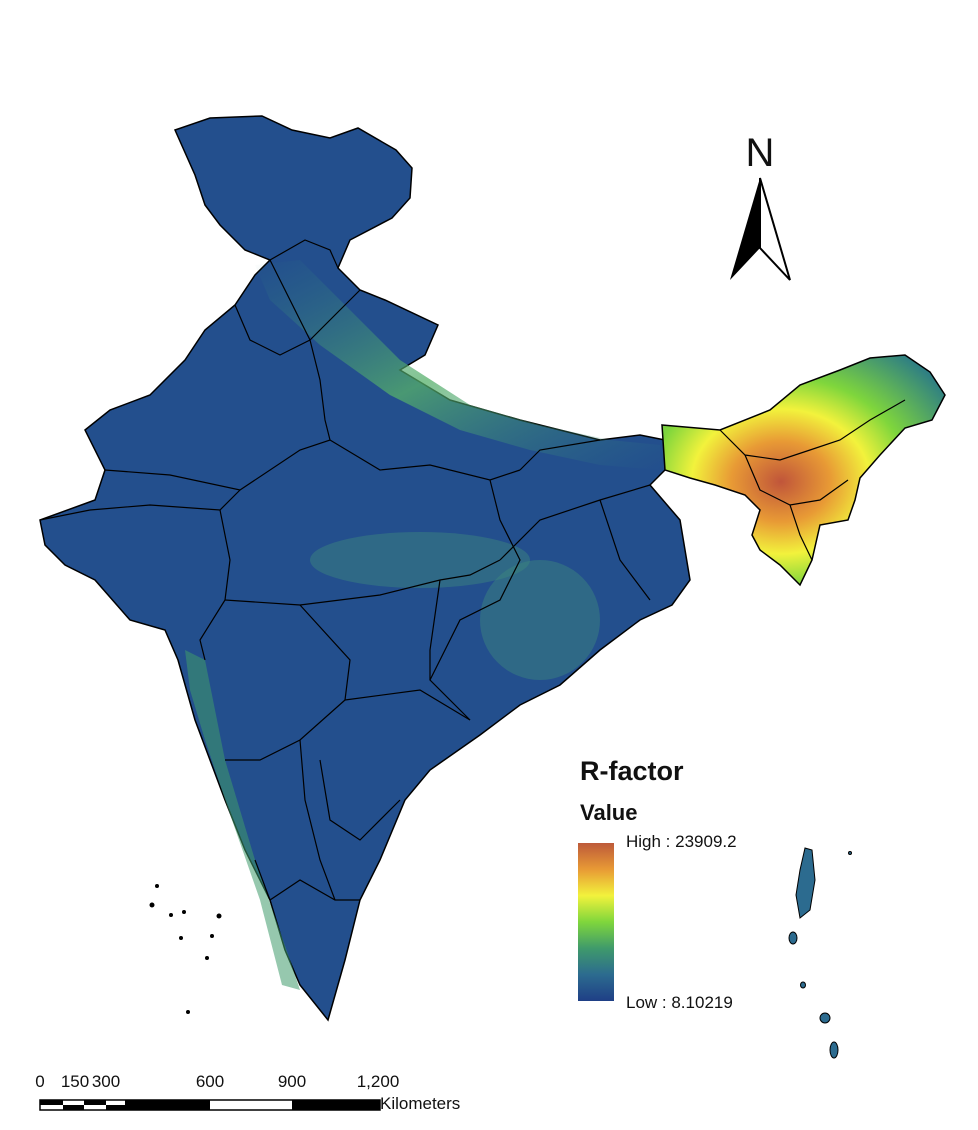 Image resolution: width=978 pixels, height=1130 pixels. Describe the element at coordinates (420, 560) in the screenshot. I see `central-highland-patch` at that location.